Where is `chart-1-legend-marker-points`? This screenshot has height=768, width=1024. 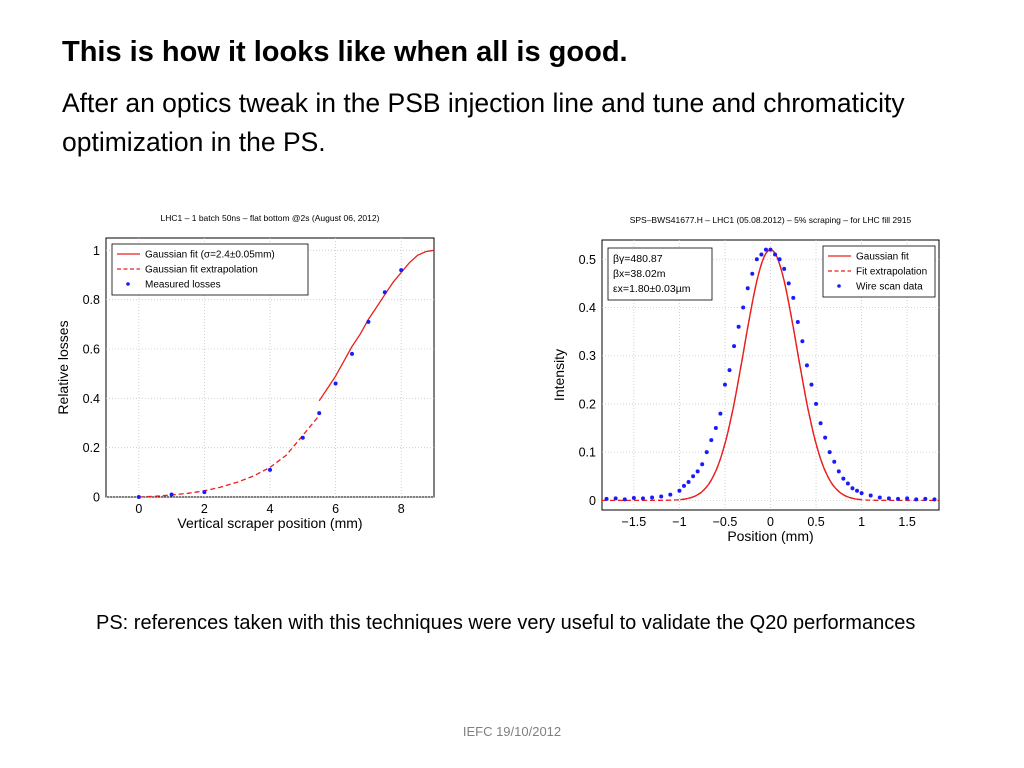
chart-1-legend-marker-points is located at coordinates (839, 286).